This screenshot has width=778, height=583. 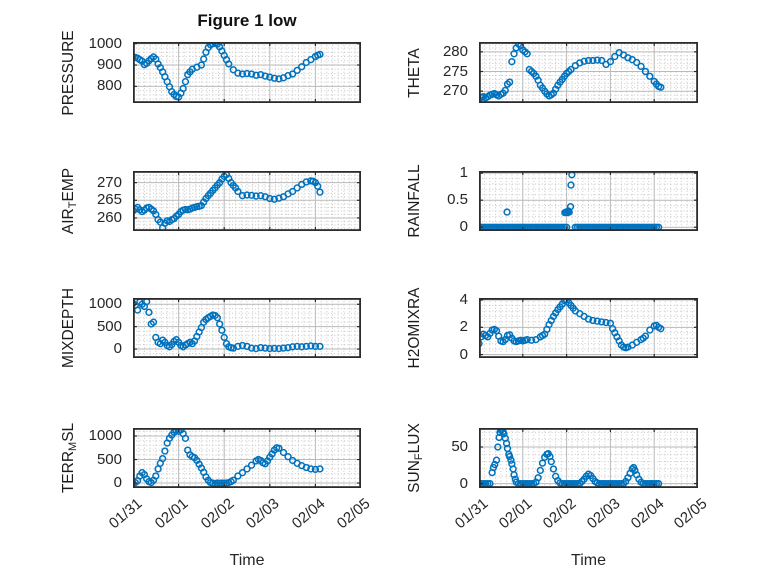 I want to click on data-series-theta, so click(x=572, y=72).